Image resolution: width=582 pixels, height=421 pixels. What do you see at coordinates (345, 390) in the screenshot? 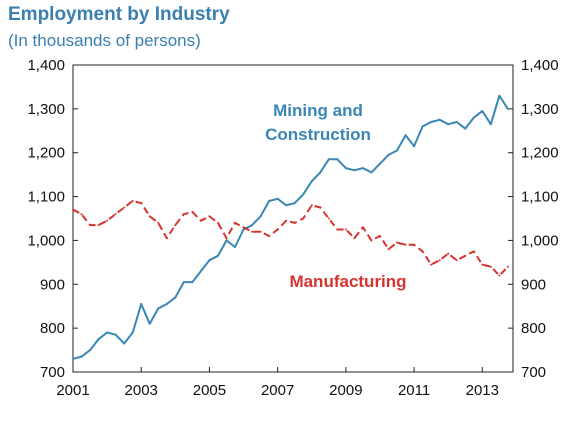
I see `x-tick-label: 2009` at bounding box center [345, 390].